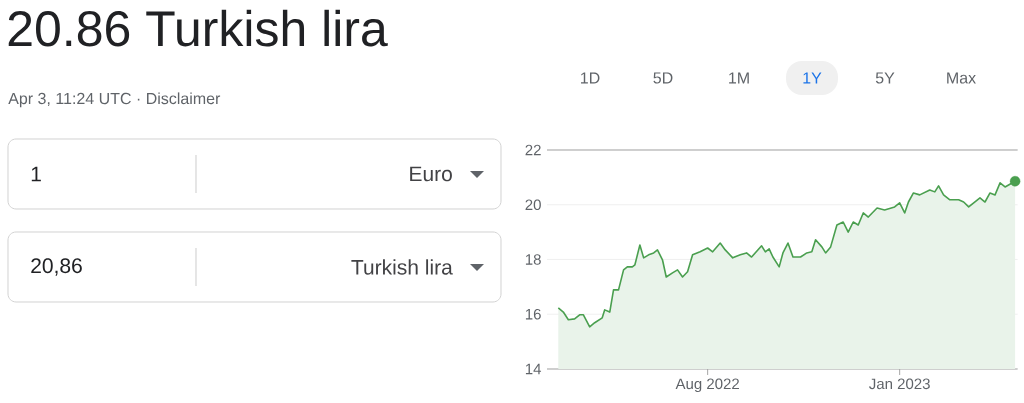 The width and height of the screenshot is (1024, 403). What do you see at coordinates (431, 174) in the screenshot?
I see `text: Euro` at bounding box center [431, 174].